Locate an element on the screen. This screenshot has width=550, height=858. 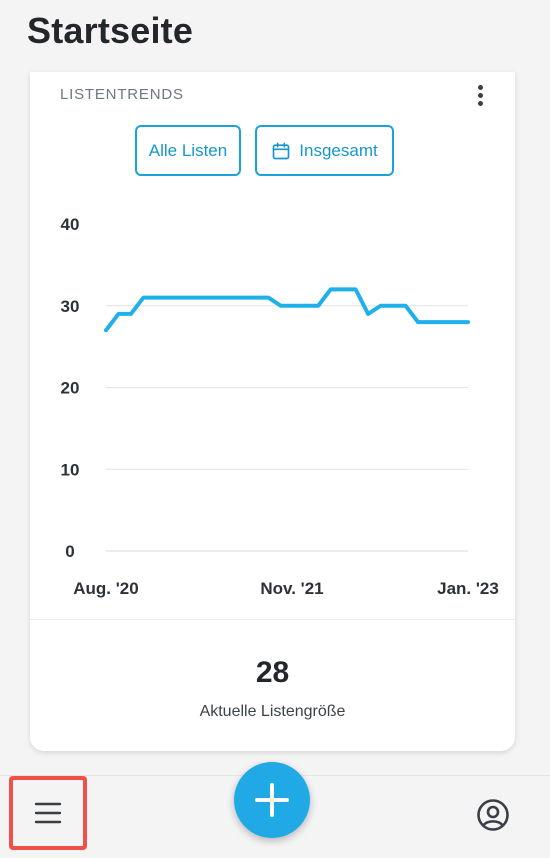
calendar-icon is located at coordinates (281, 150).